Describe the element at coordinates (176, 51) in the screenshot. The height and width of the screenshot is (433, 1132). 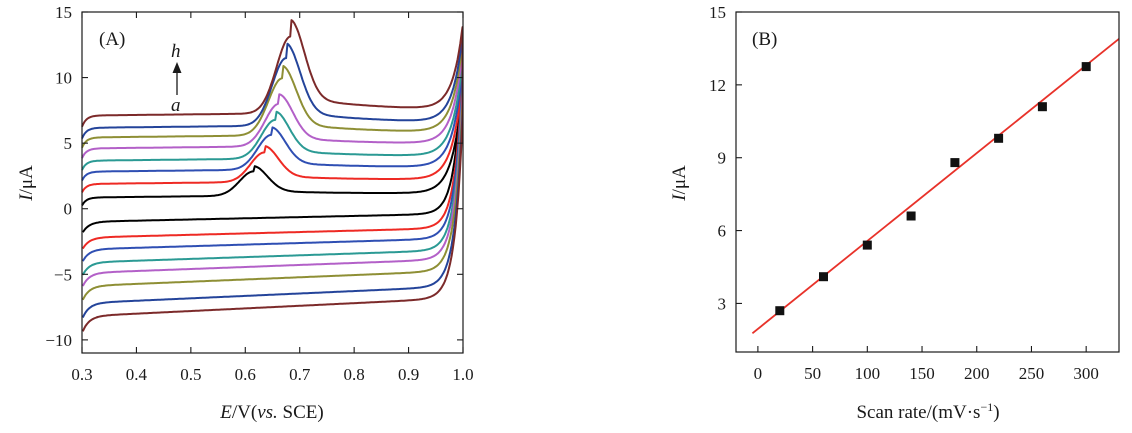
I see `annotation-h: h` at that location.